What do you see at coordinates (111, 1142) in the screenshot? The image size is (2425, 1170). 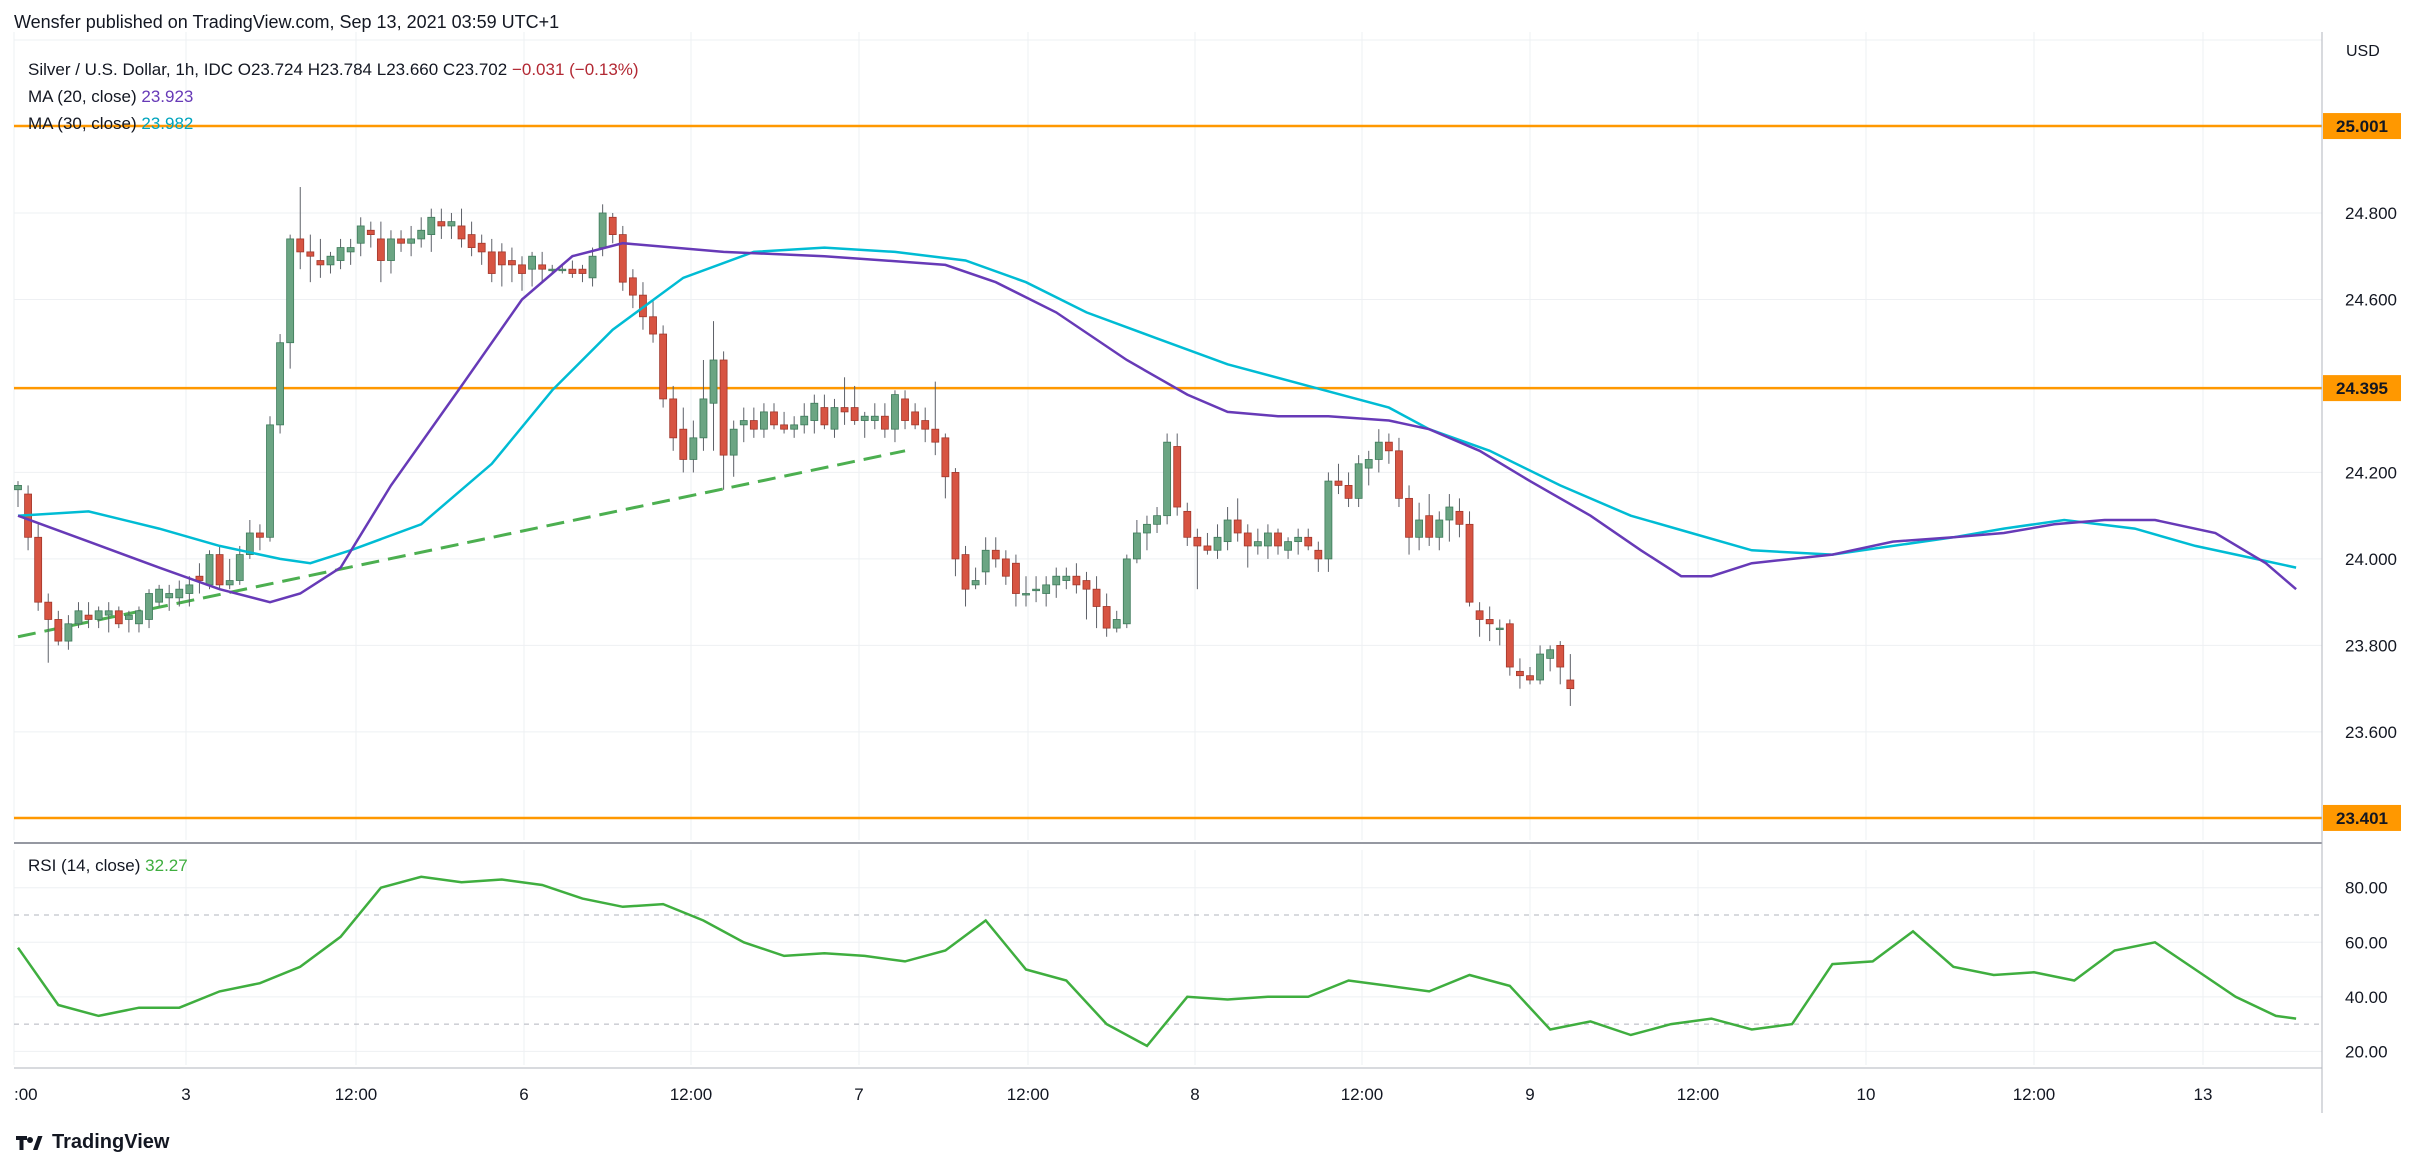 I see `footer-brand: TradingView` at bounding box center [111, 1142].